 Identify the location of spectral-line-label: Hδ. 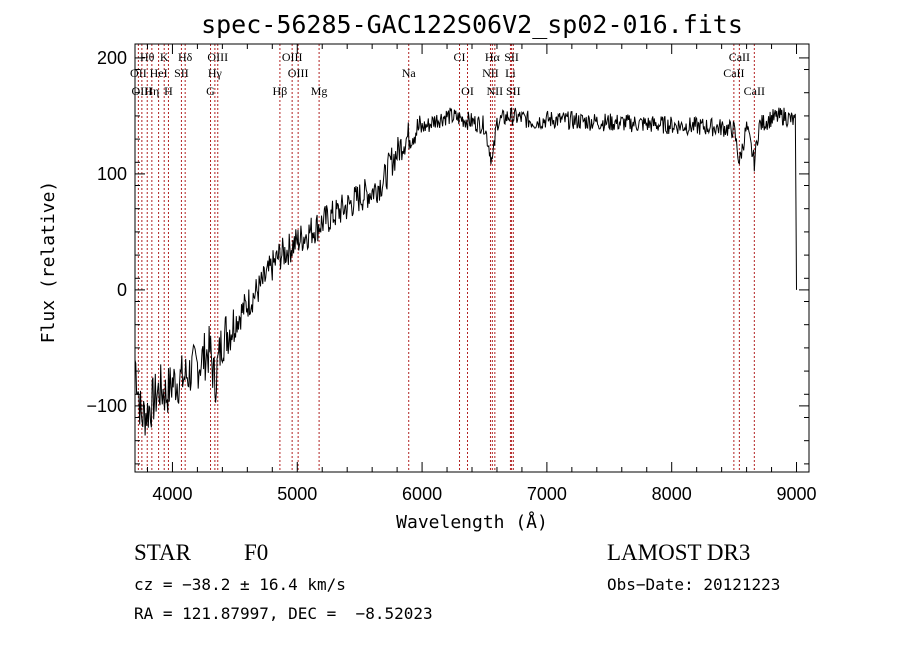
(185, 57).